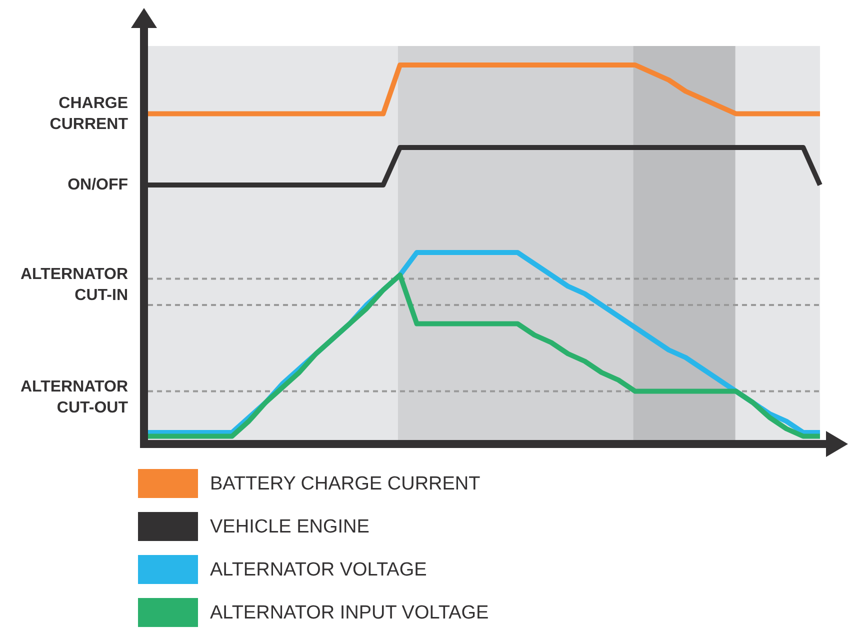  Describe the element at coordinates (98, 185) in the screenshot. I see `text: ON/OFF` at that location.